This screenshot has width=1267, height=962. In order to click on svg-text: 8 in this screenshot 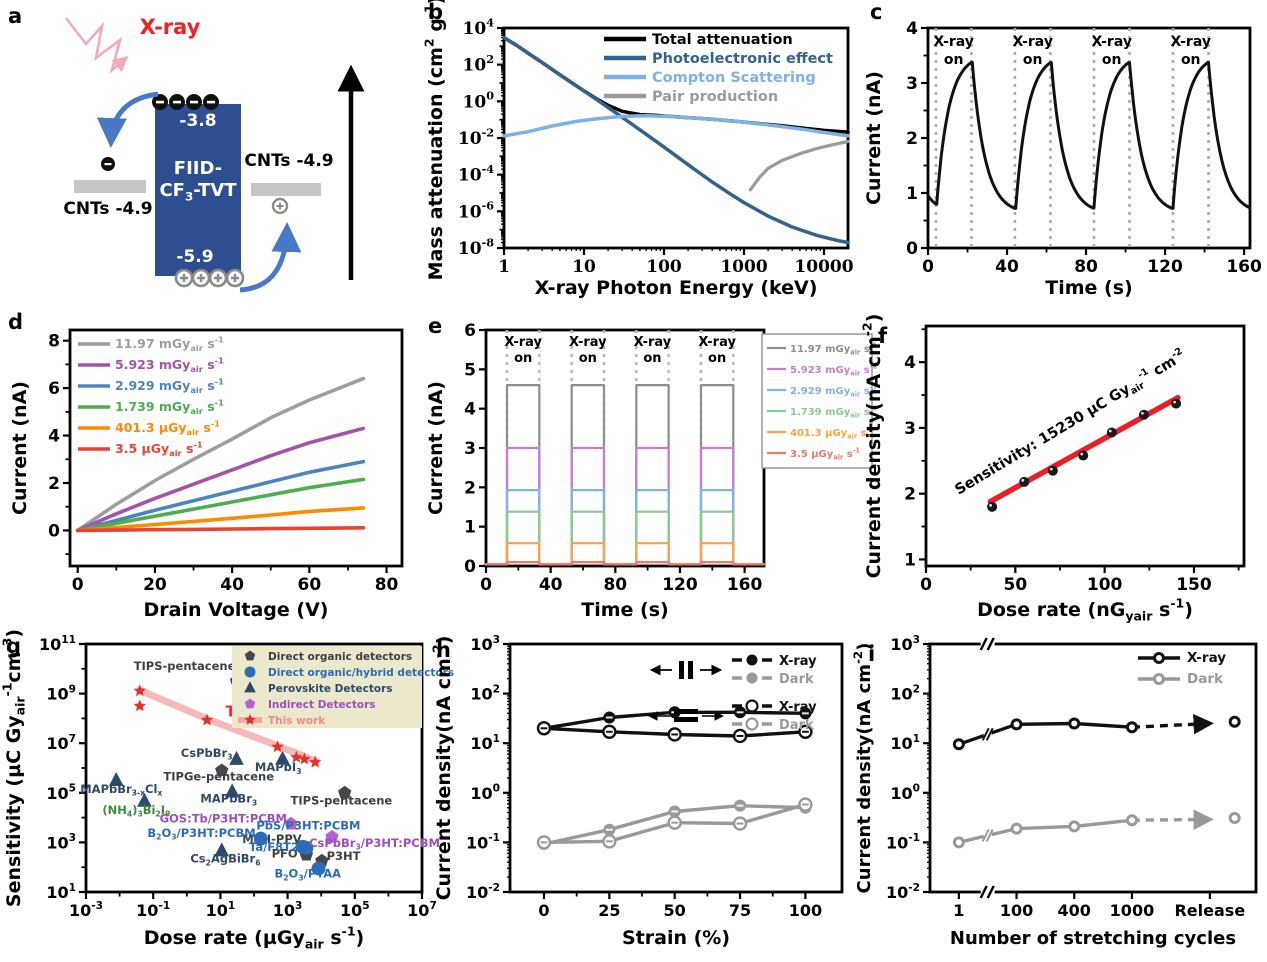, I will do `click(54, 342)`.